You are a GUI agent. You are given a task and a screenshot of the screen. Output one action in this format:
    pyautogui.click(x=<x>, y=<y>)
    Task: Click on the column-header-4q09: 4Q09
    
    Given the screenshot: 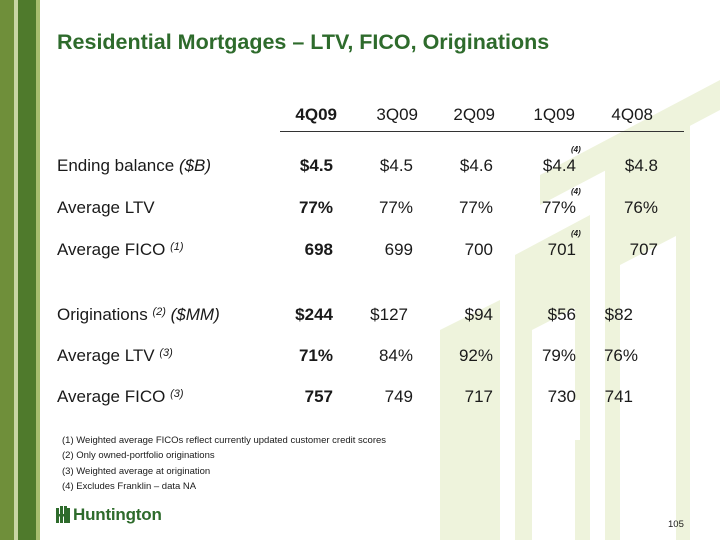 What is the action you would take?
    pyautogui.click(x=316, y=114)
    